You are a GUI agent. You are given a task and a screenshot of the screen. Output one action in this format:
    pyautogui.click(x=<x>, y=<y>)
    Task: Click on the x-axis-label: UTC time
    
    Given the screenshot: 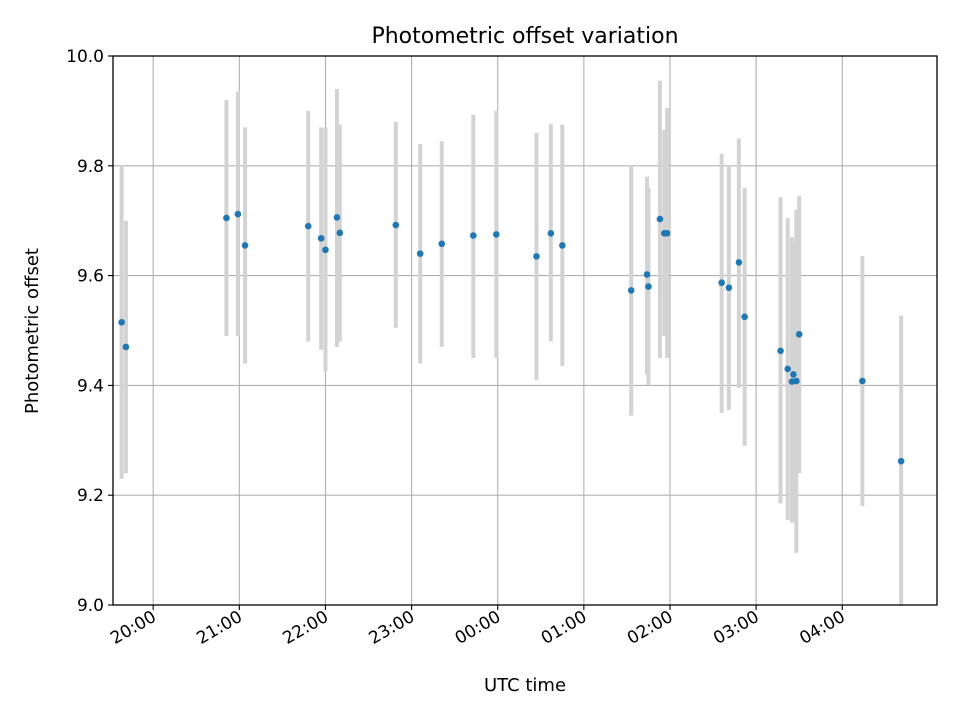 What is the action you would take?
    pyautogui.click(x=525, y=685)
    